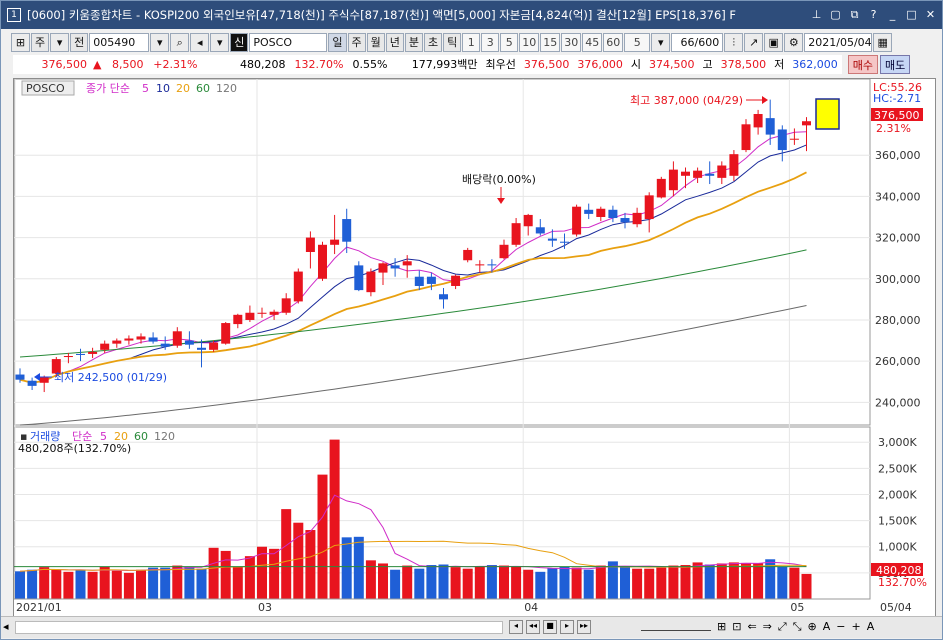  What do you see at coordinates (754, 42) in the screenshot?
I see `tool-icon: ↗` at bounding box center [754, 42].